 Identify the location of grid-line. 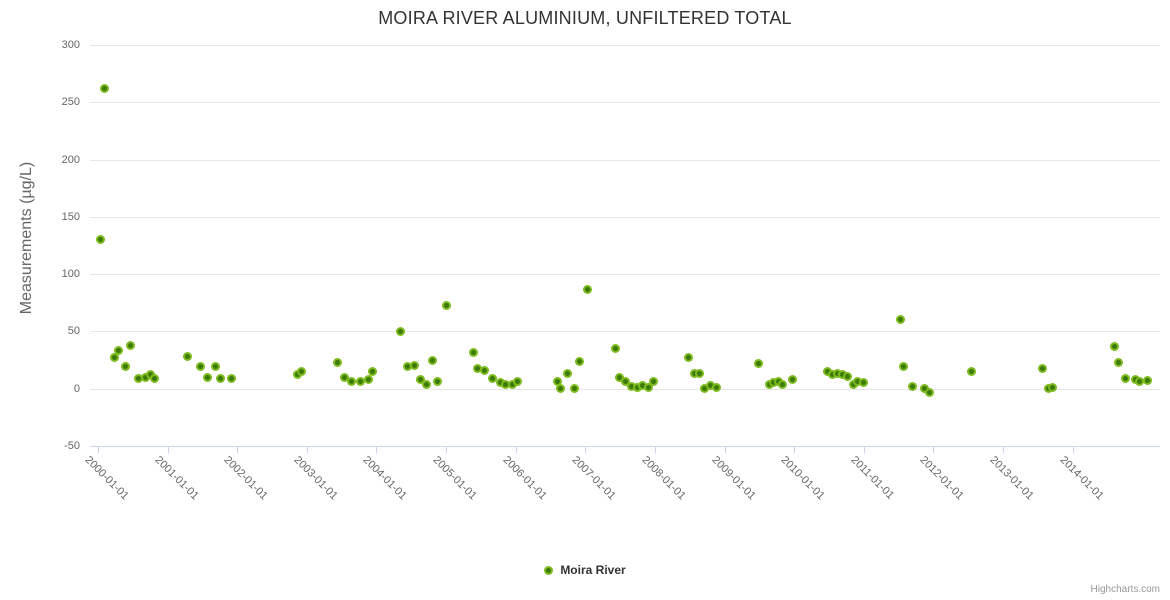
(625, 160).